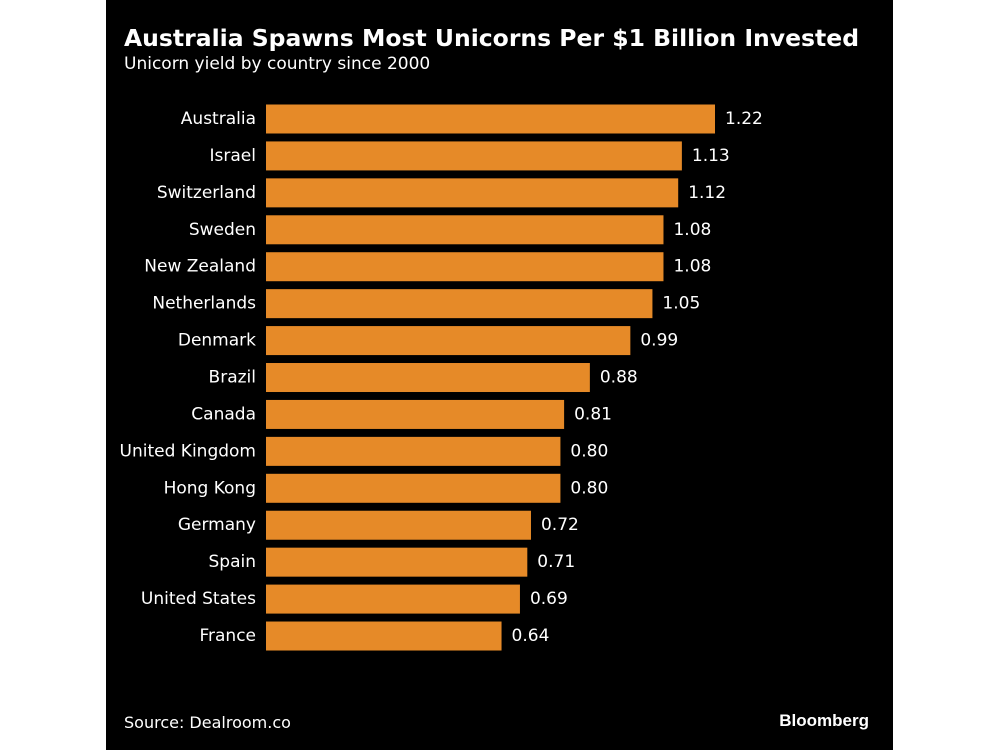 Image resolution: width=1000 pixels, height=750 pixels. I want to click on value-label: 1.12, so click(707, 193).